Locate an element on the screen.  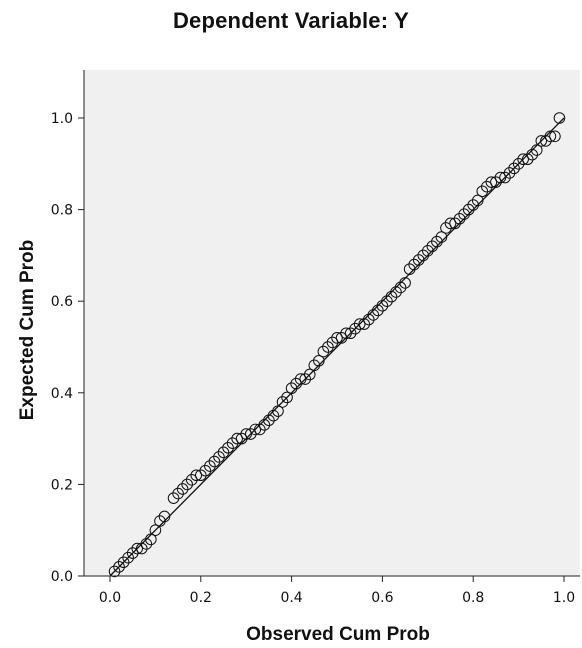
x-tick-label: 0.6 is located at coordinates (382, 598).